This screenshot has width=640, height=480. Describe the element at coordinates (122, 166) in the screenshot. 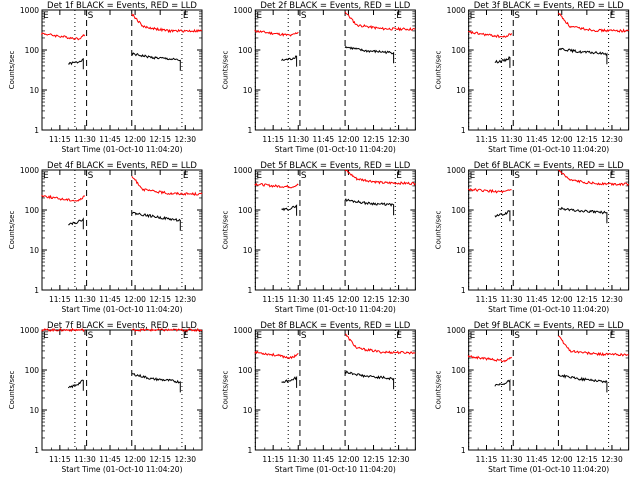

I see `panel-title: Det 4f BLACK = Events, RED = LLD` at that location.